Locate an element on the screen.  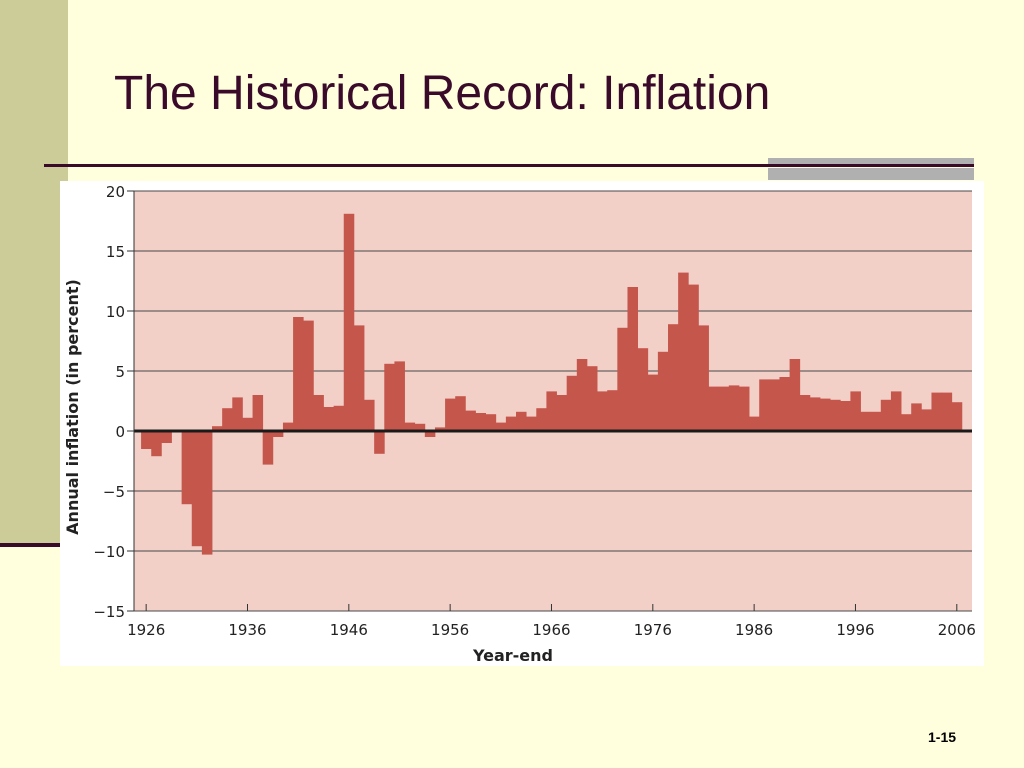
x-tick-label: 1946 is located at coordinates (349, 630).